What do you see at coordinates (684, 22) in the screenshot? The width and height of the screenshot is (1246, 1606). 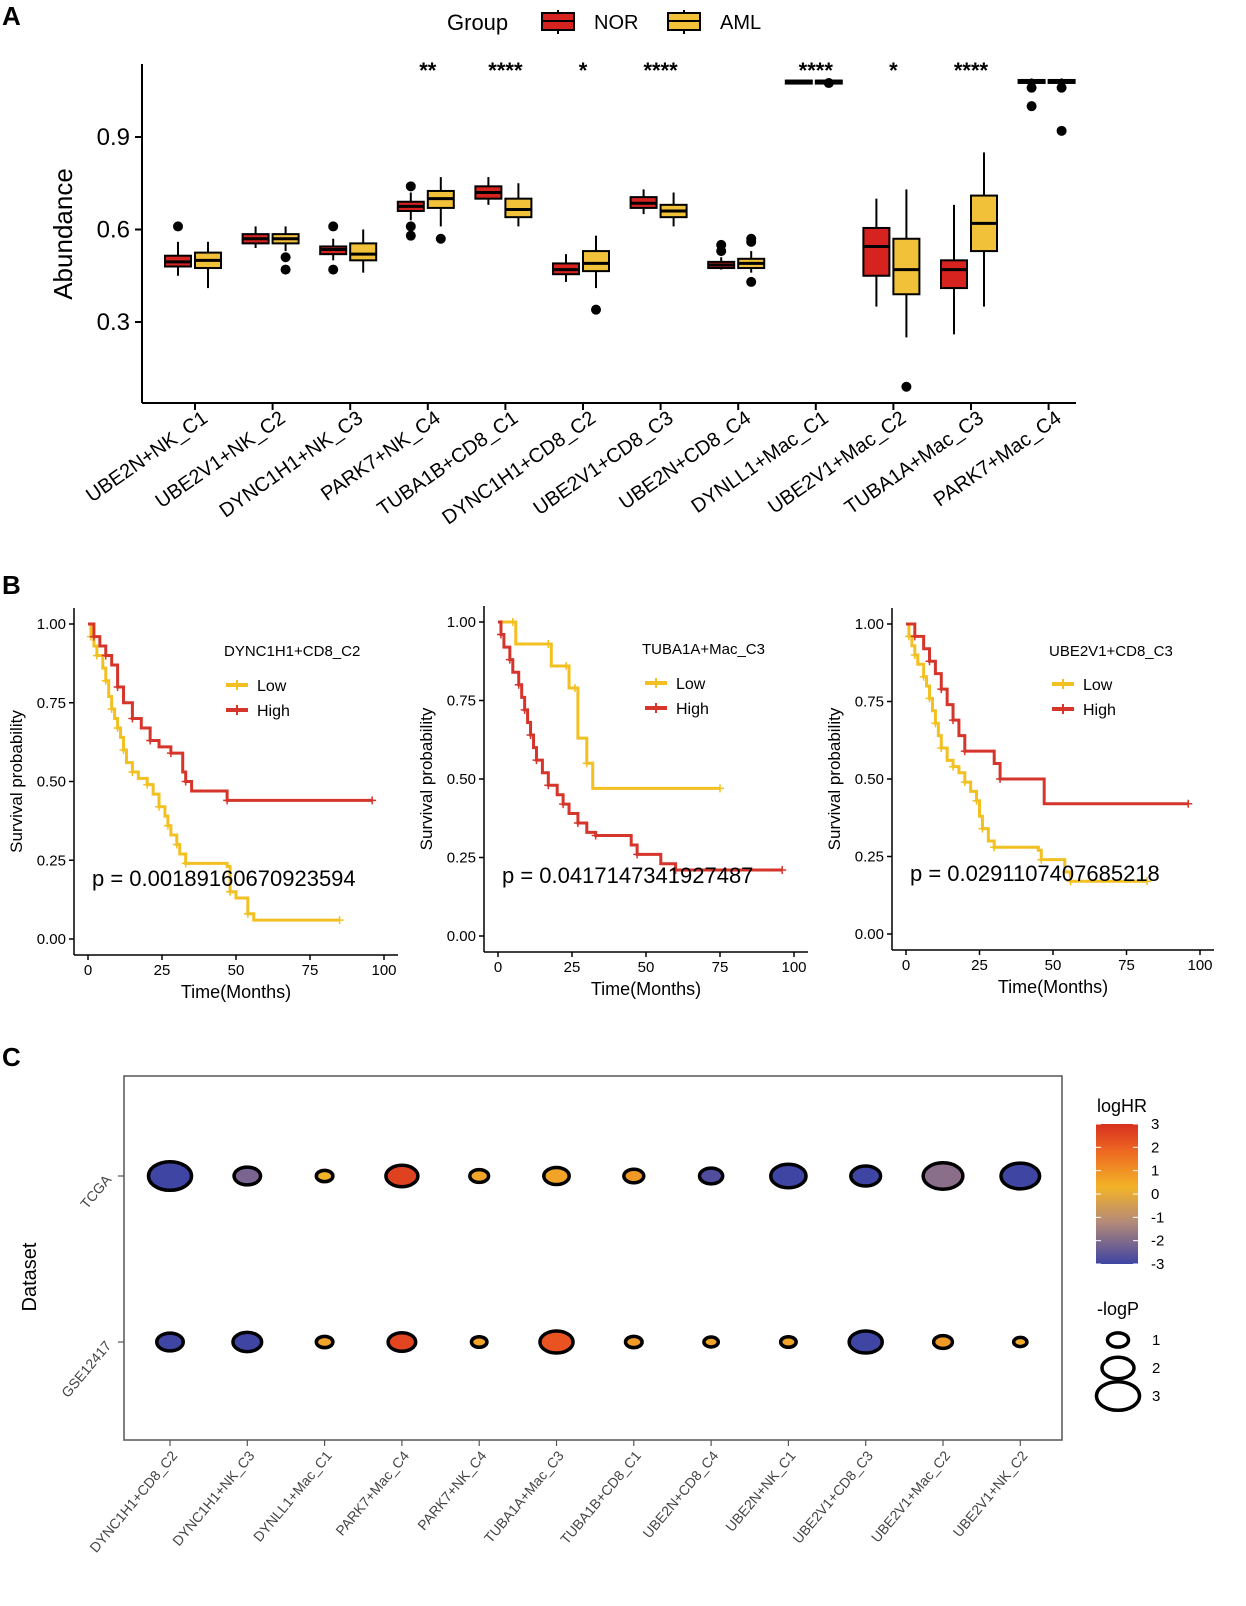 I see `legend-key-aml` at bounding box center [684, 22].